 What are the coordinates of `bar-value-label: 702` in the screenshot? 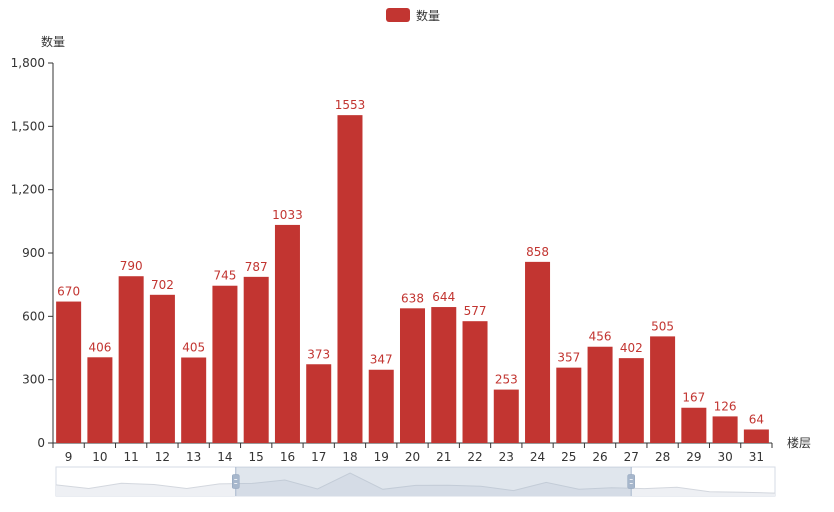 It's located at (162, 285).